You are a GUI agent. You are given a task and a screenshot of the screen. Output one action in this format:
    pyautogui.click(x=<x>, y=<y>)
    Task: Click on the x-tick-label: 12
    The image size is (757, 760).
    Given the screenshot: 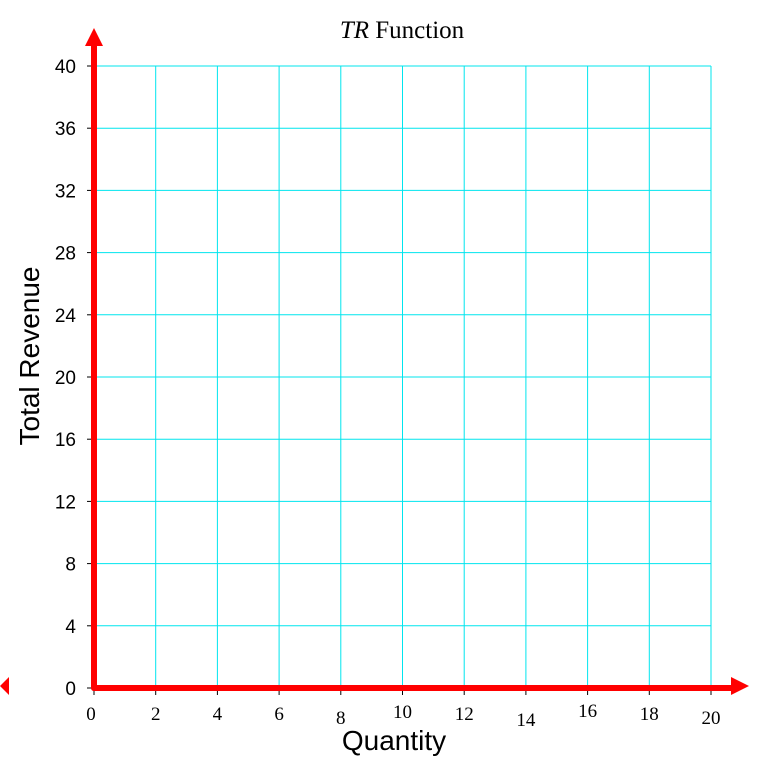 What is the action you would take?
    pyautogui.click(x=464, y=714)
    